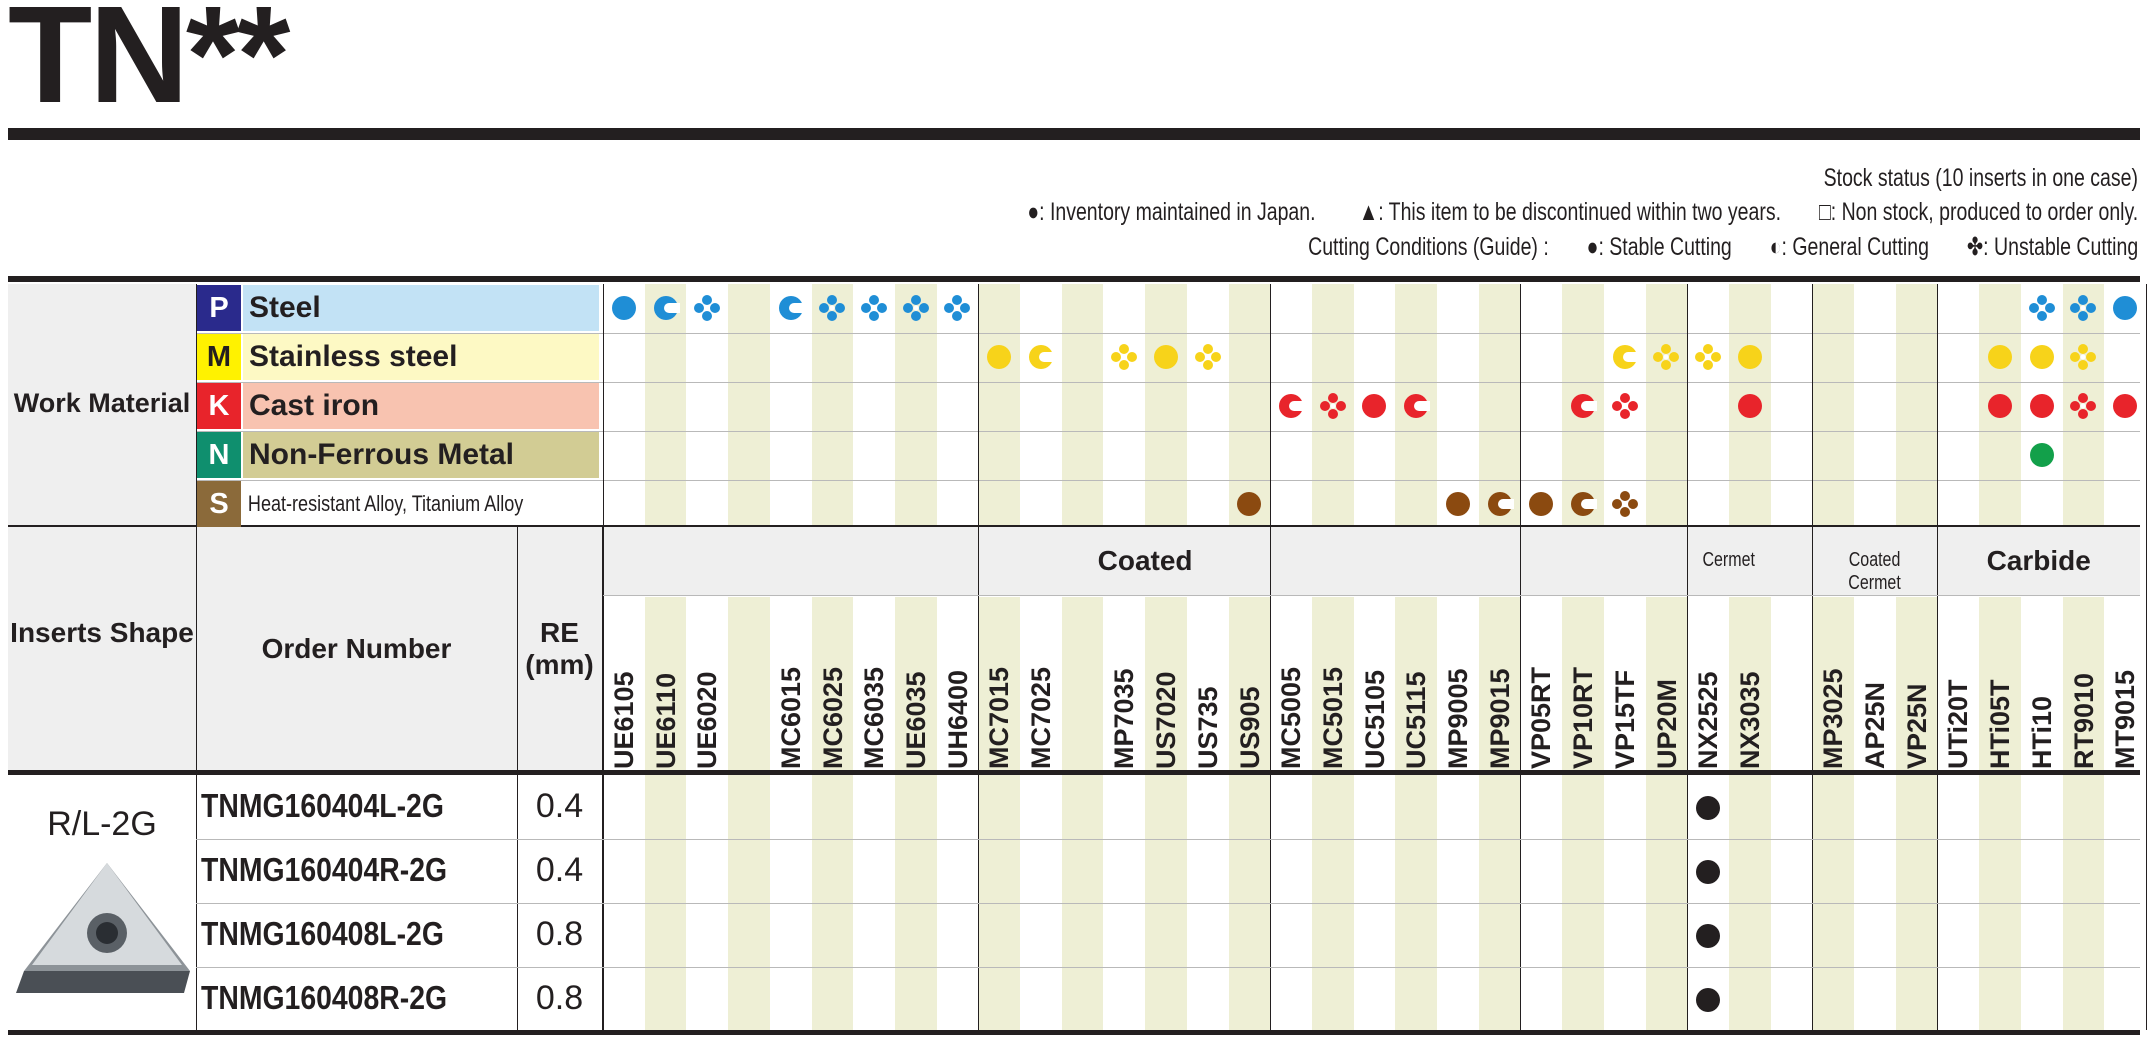  What do you see at coordinates (1332, 717) in the screenshot?
I see `grade-label: MC5015` at bounding box center [1332, 717].